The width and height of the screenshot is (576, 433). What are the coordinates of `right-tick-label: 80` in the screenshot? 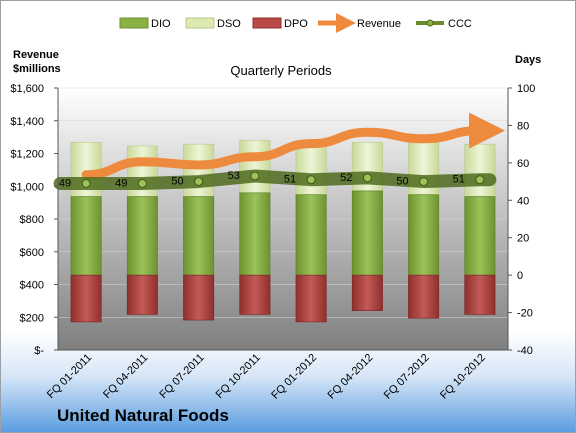 It's located at (523, 126).